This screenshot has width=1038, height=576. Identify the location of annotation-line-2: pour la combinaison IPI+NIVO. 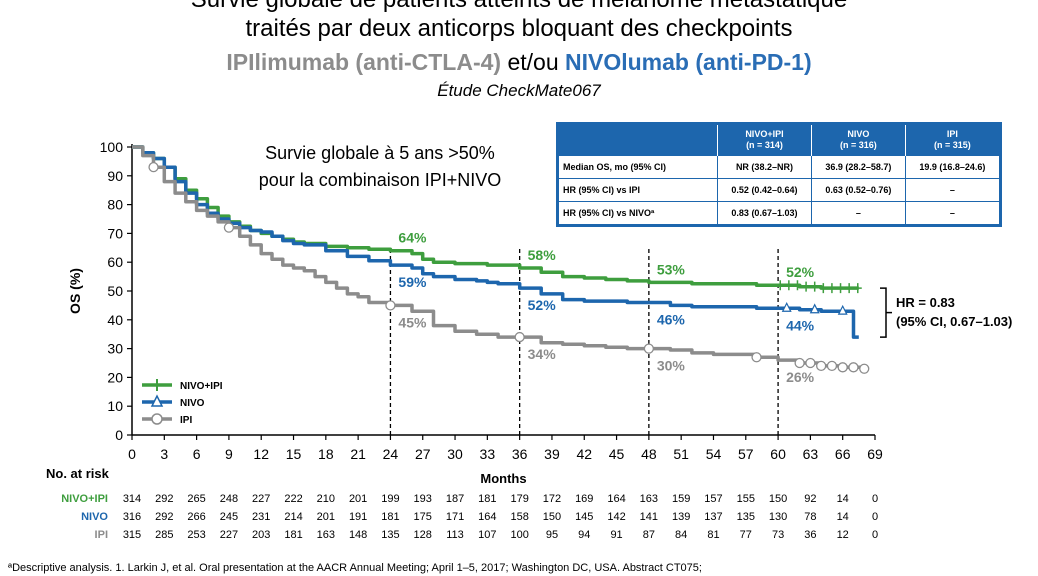
(380, 180).